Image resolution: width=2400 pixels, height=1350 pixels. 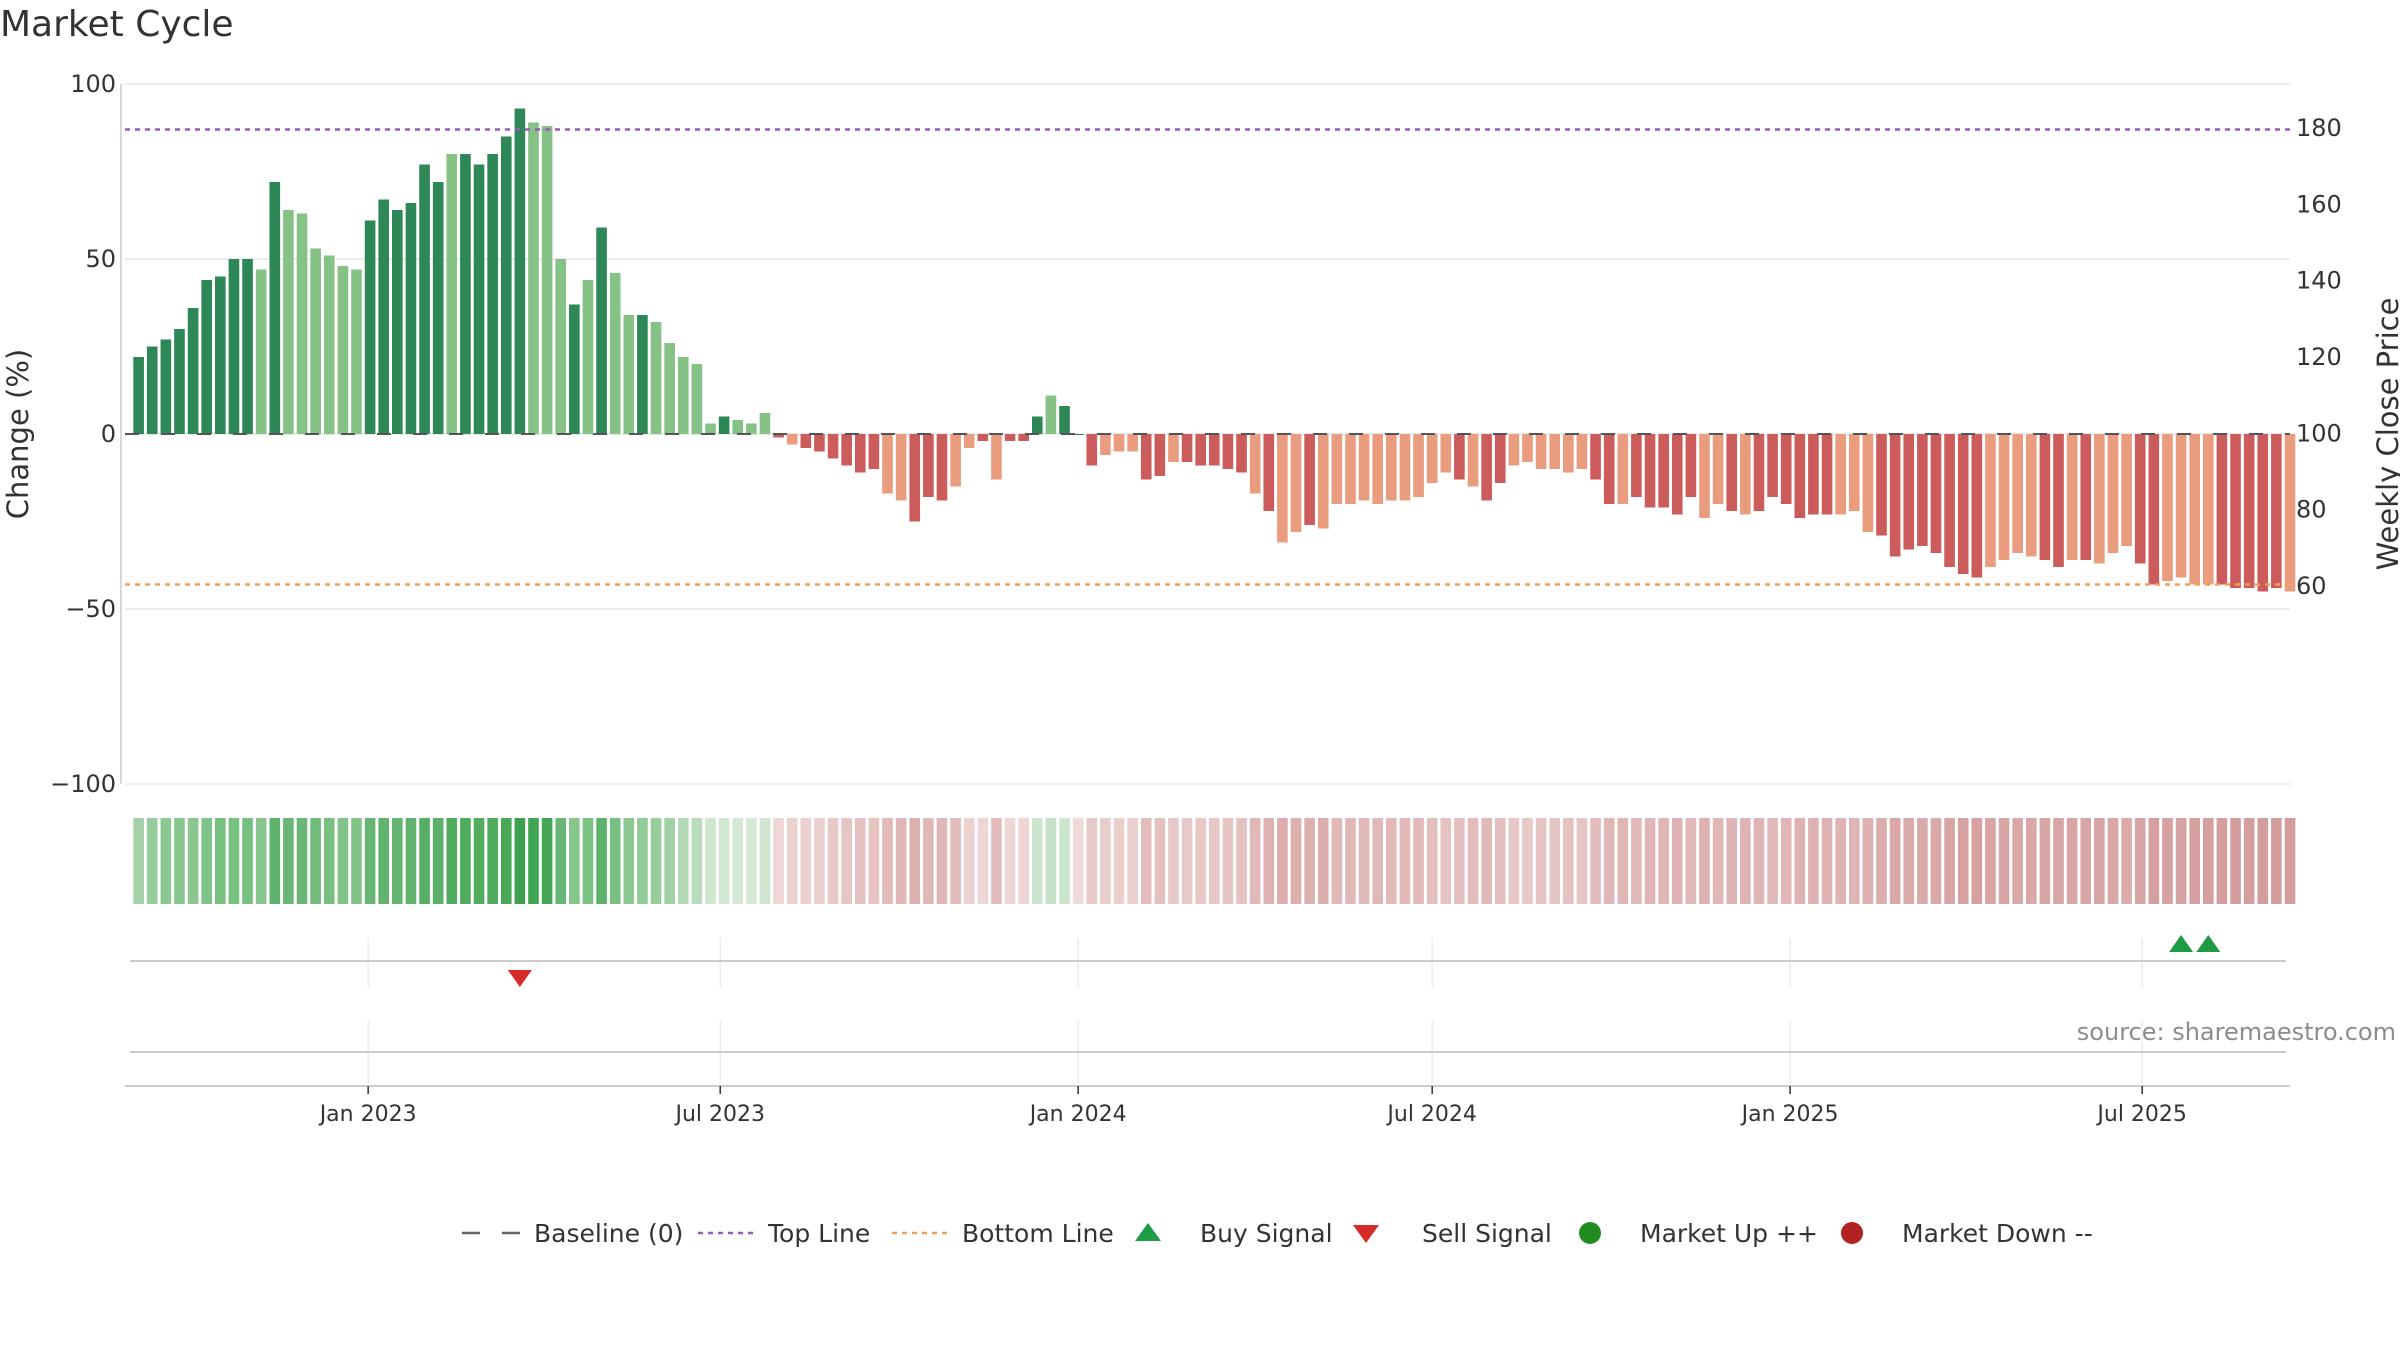 I want to click on legend-label: Market Down --, so click(x=1997, y=1233).